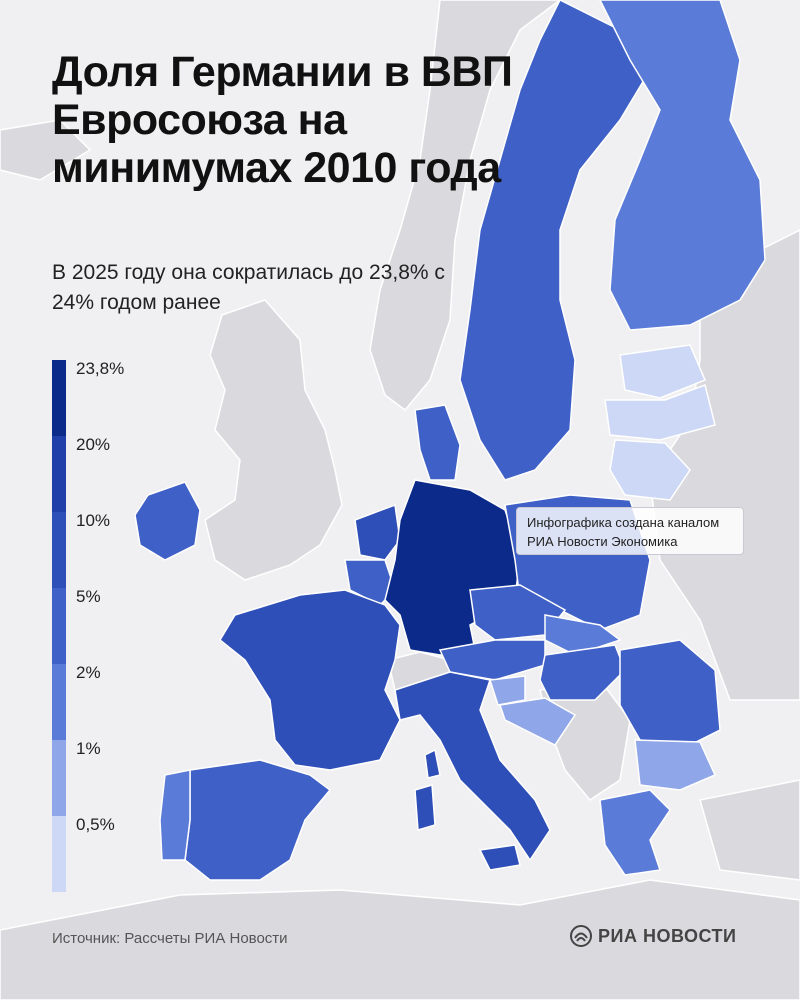 The height and width of the screenshot is (1000, 800). Describe the element at coordinates (507, 690) in the screenshot. I see `country-slovenia` at that location.